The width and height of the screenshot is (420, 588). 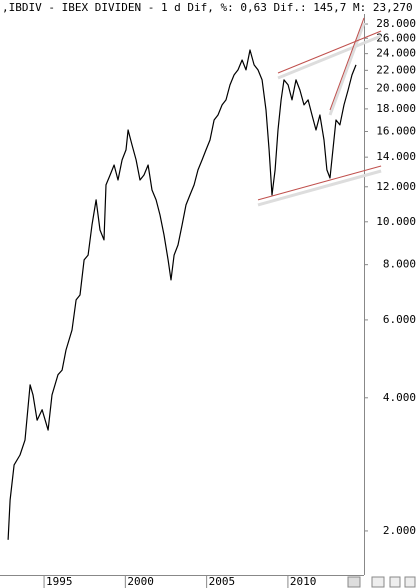 I want to click on y-tick-label: 8.000, so click(x=399, y=264).